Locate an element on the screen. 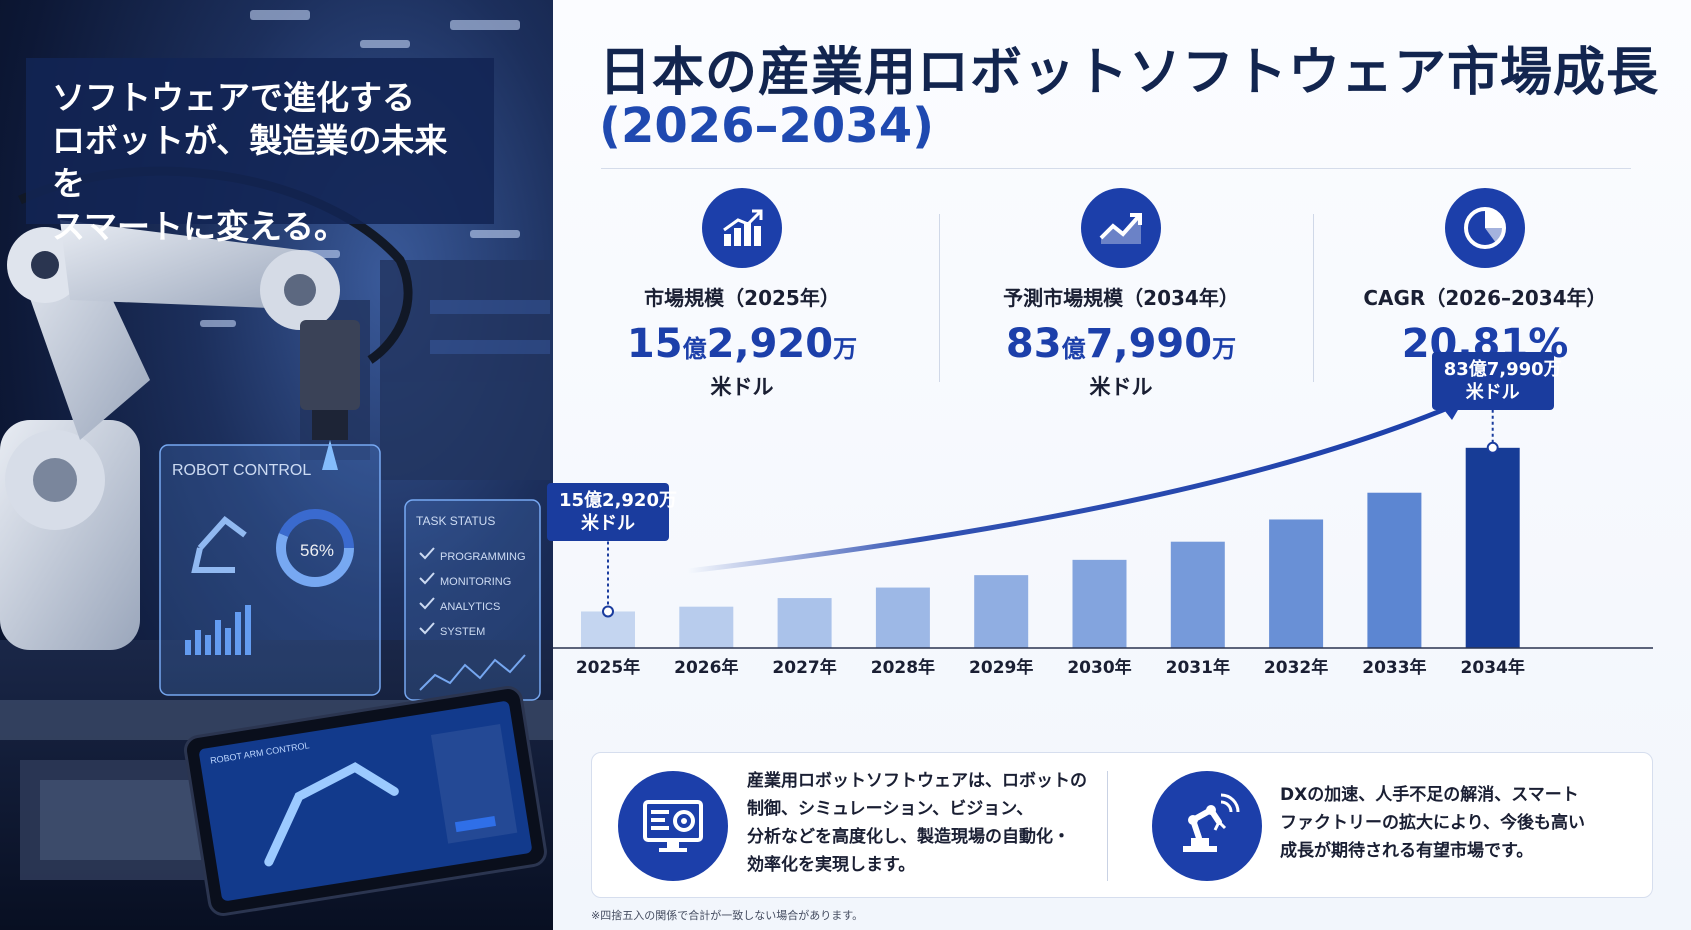 This screenshot has height=930, width=1691. tagline-box: ソフトウェアで進化する ロボットが、製造業の未来を スマートに変える。 is located at coordinates (260, 152).